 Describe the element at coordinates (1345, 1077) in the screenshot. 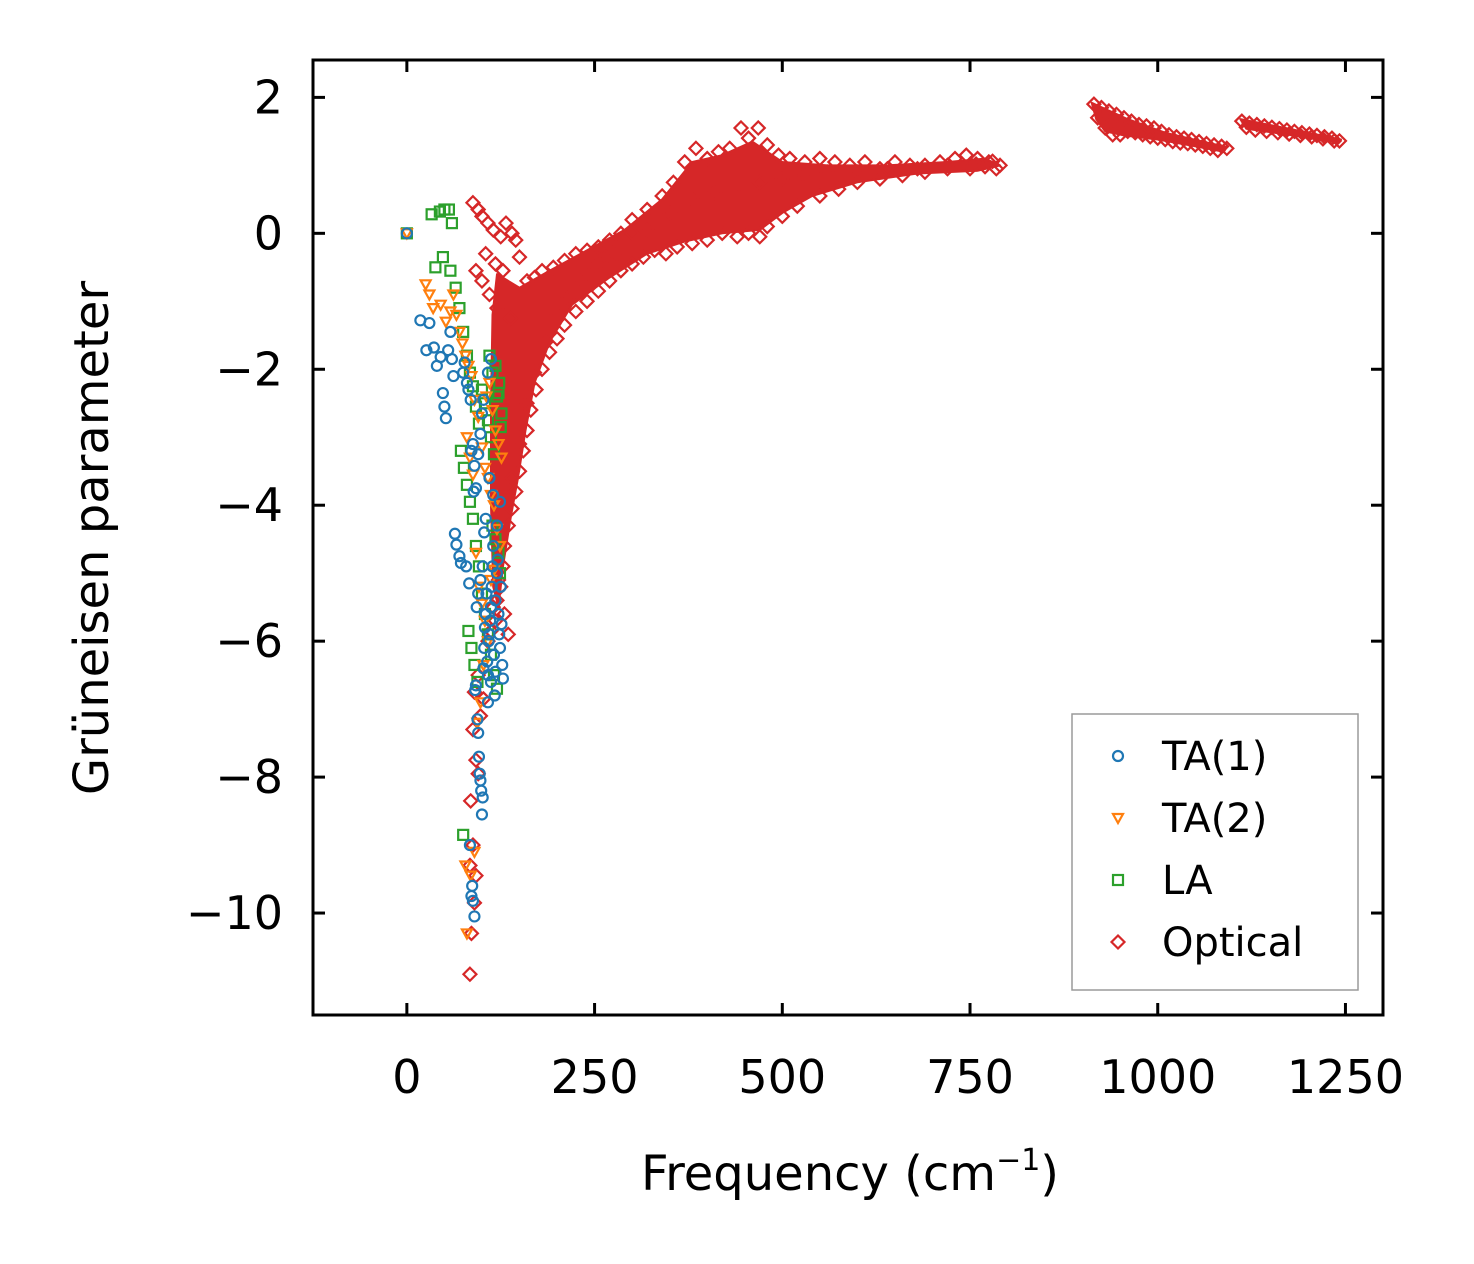

I see `x-tick-label: 1250` at that location.